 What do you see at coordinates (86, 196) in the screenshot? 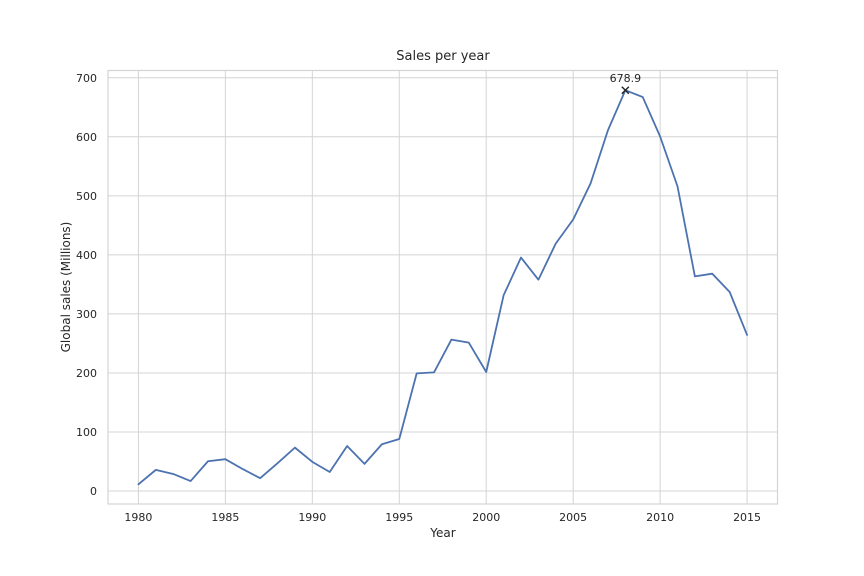
I see `y-tick-label: 500` at bounding box center [86, 196].